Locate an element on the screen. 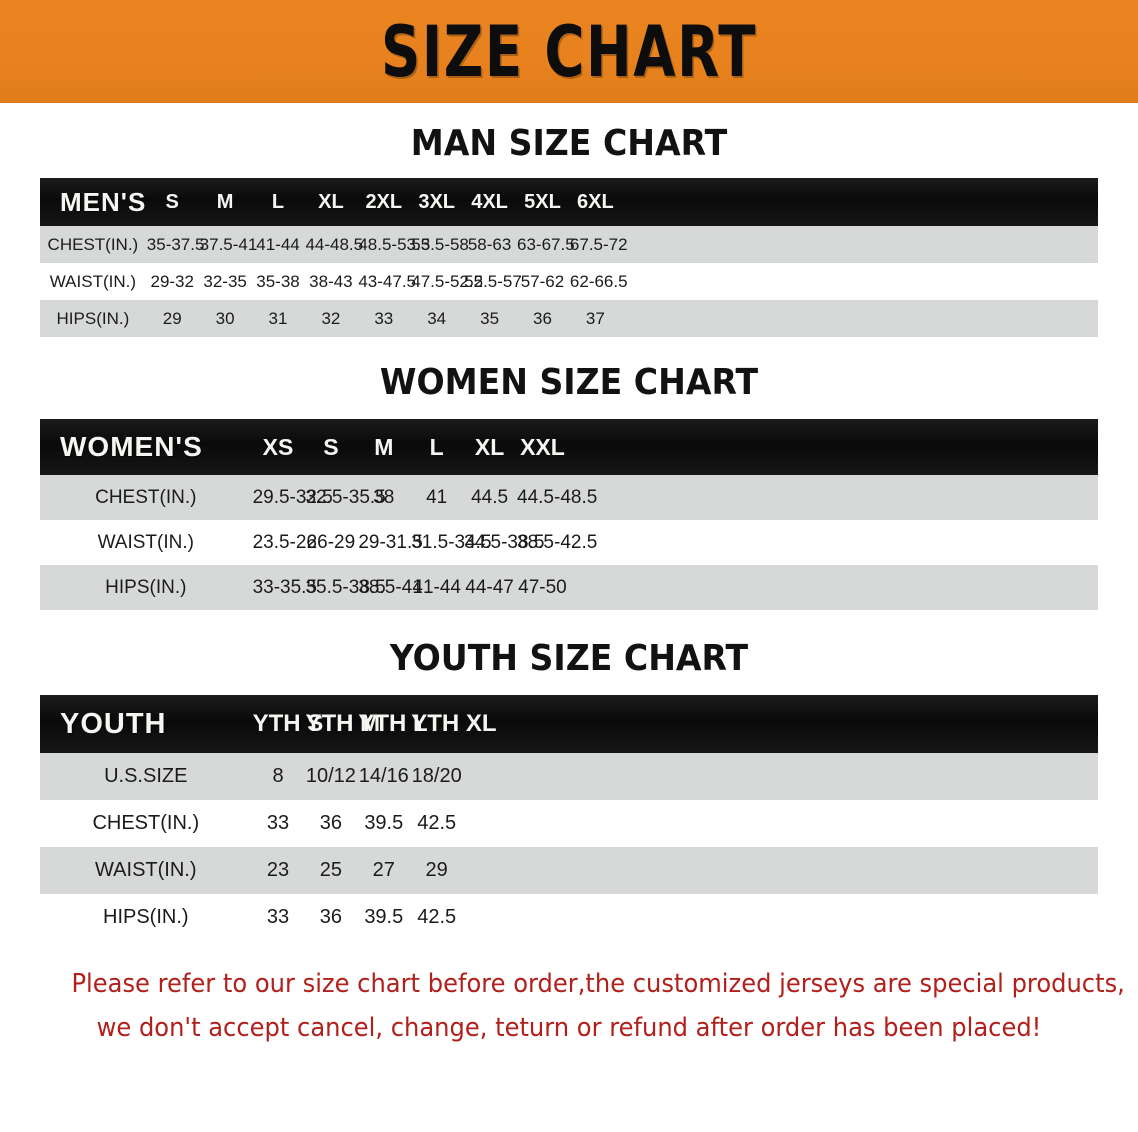 The width and height of the screenshot is (1138, 1132). youth-cell: 29 is located at coordinates (436, 870).